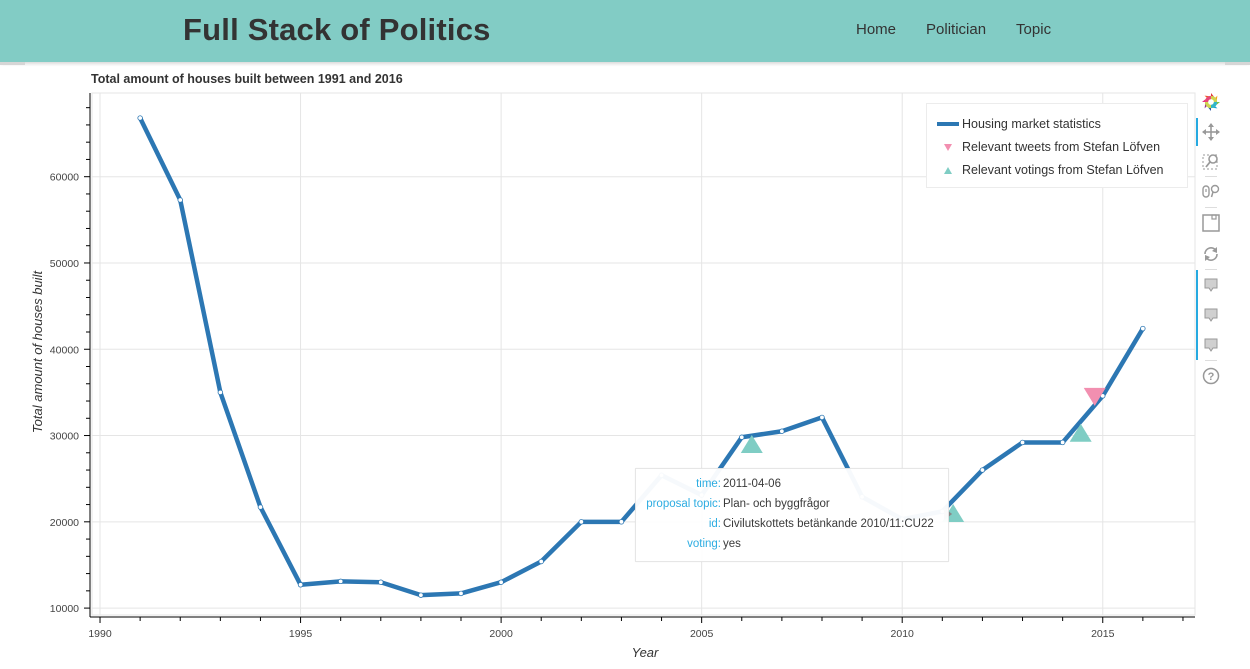 The height and width of the screenshot is (669, 1250). Describe the element at coordinates (1211, 132) in the screenshot. I see `pan-icon` at that location.